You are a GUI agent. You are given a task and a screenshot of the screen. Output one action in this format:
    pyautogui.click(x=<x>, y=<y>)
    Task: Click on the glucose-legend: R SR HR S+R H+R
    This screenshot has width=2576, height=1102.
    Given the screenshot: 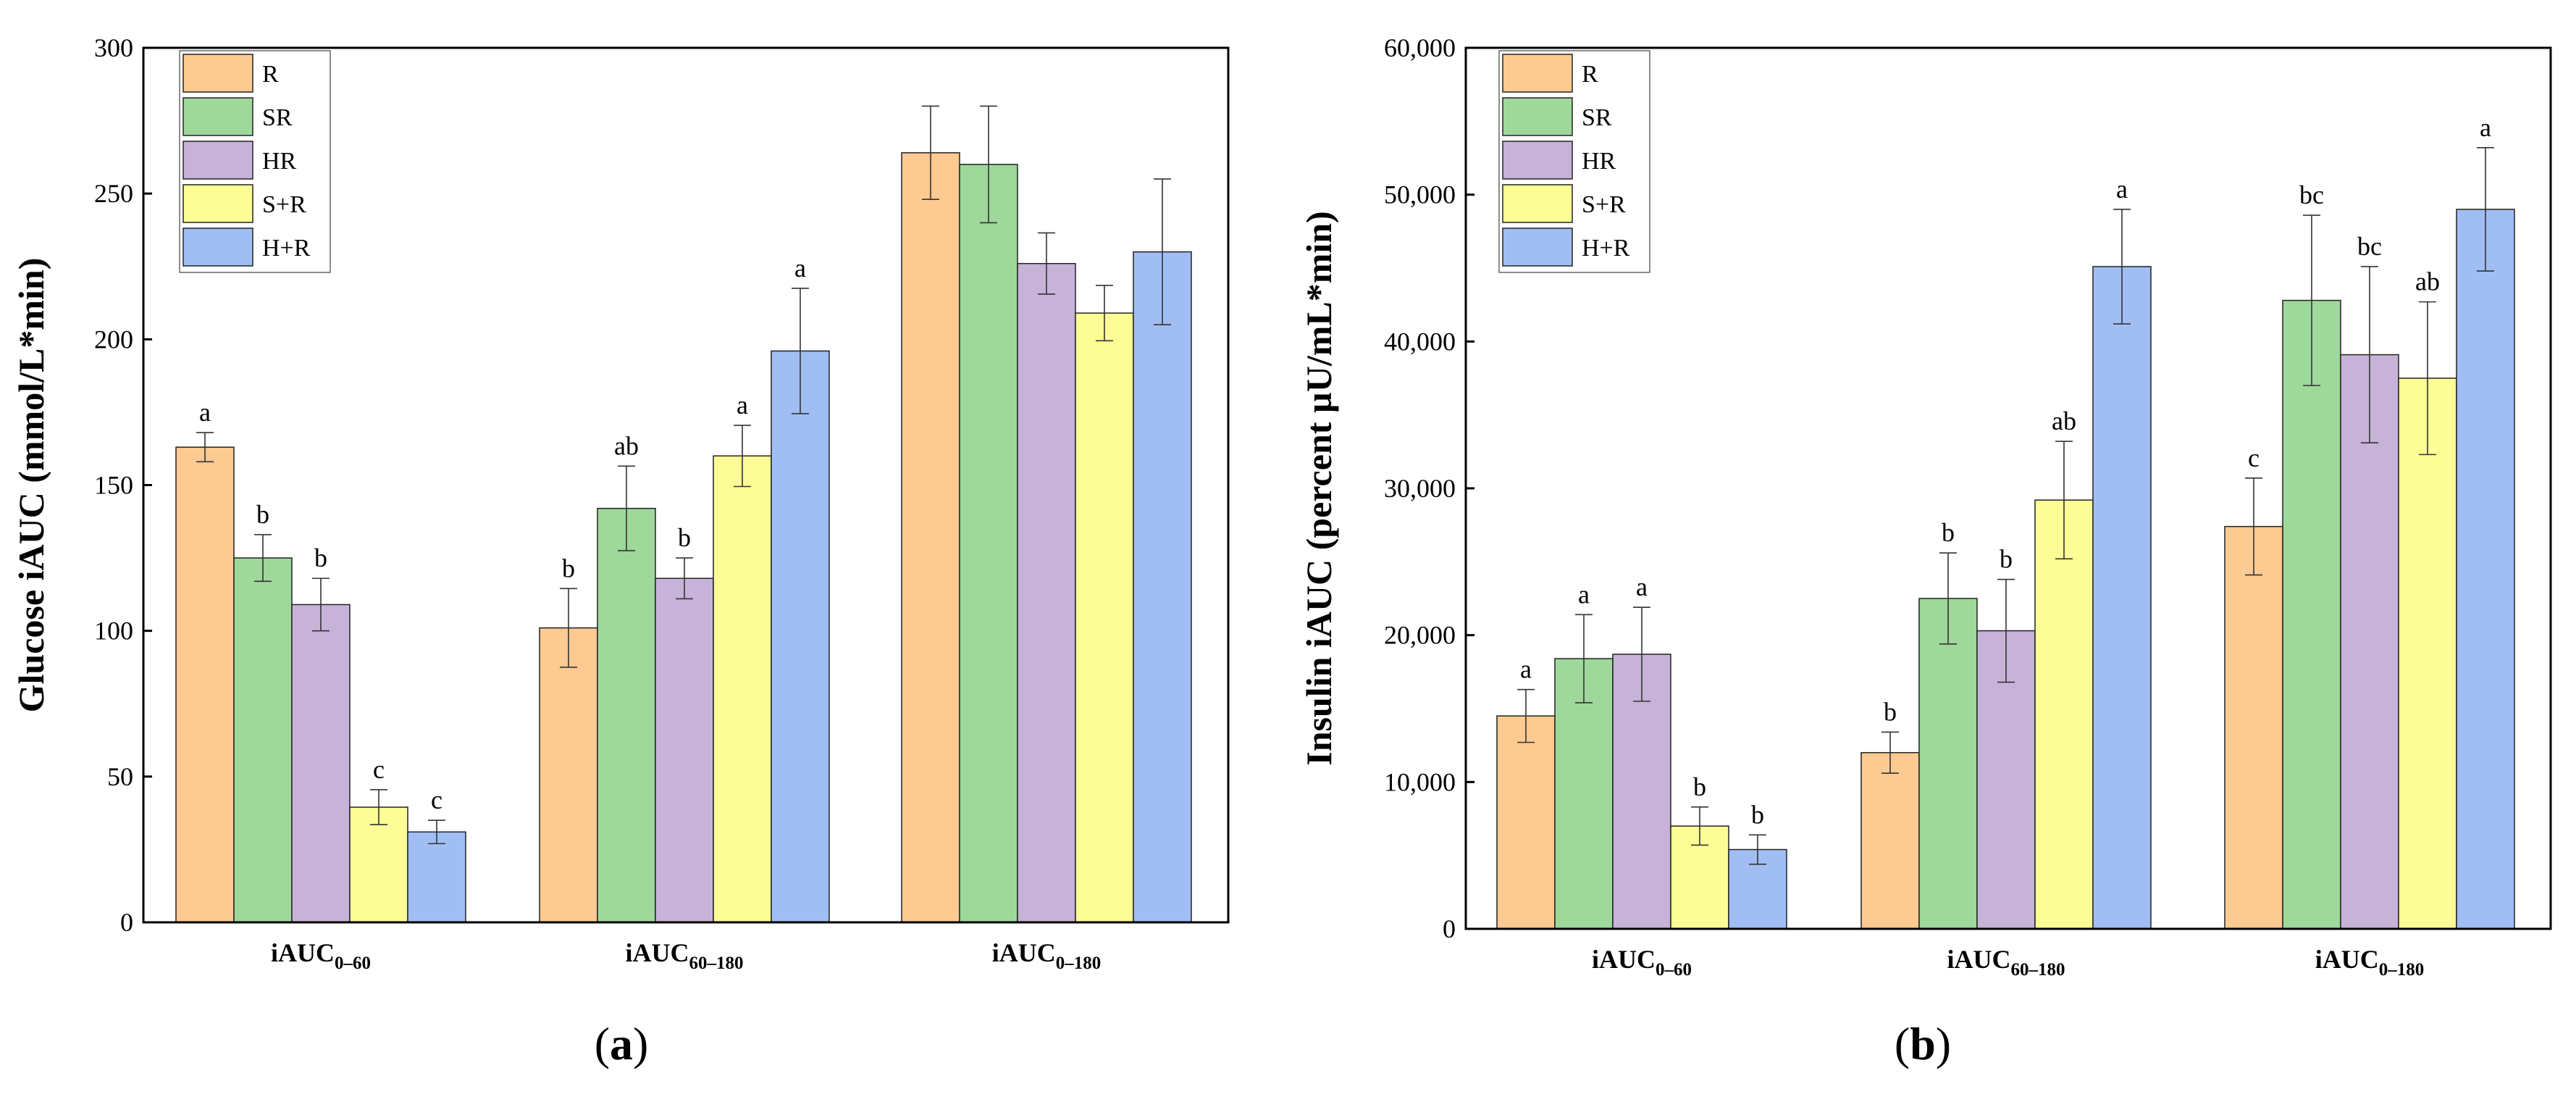 What is the action you would take?
    pyautogui.click(x=255, y=161)
    